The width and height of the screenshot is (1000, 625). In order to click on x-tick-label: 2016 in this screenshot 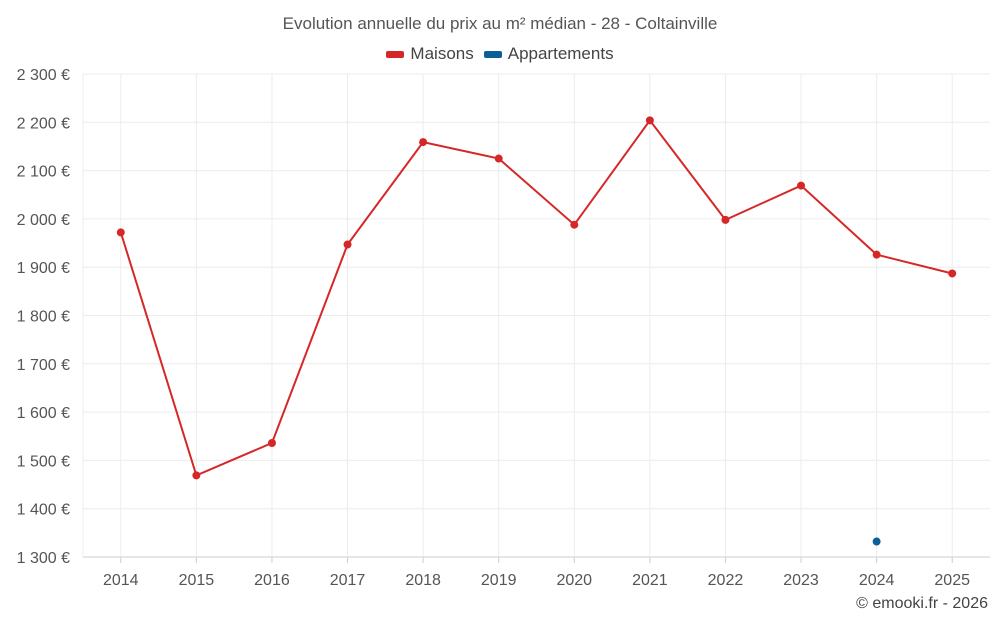, I will do `click(272, 580)`.